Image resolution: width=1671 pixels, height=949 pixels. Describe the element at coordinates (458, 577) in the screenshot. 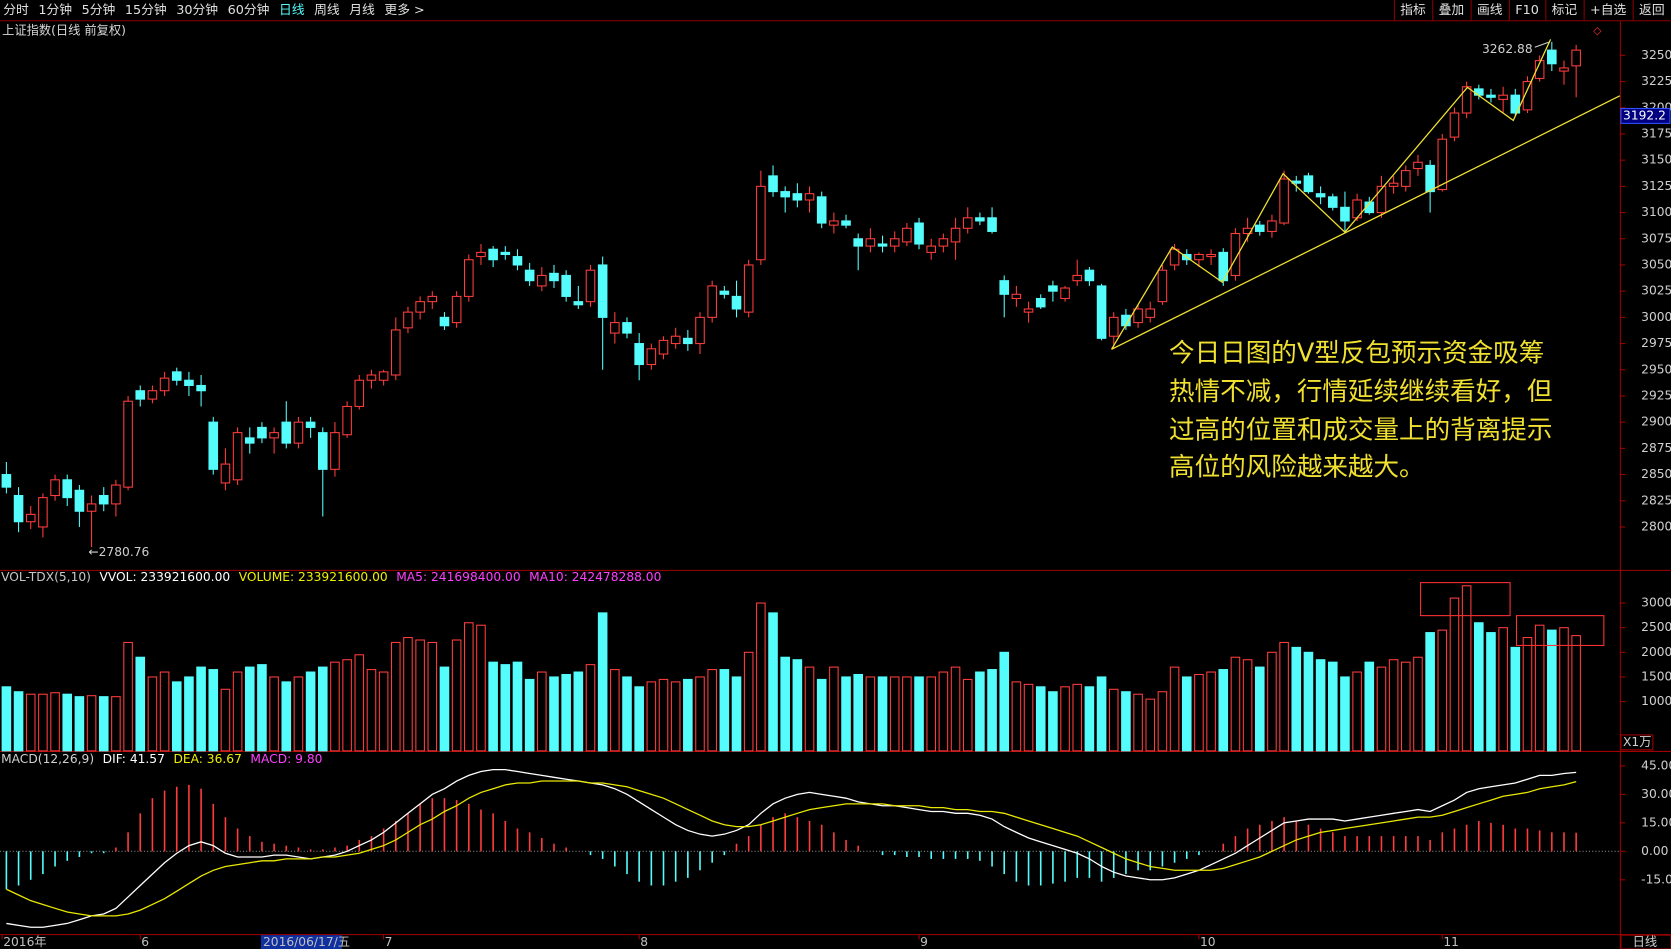

I see `legend-entry: MA5: 241698400.00` at that location.